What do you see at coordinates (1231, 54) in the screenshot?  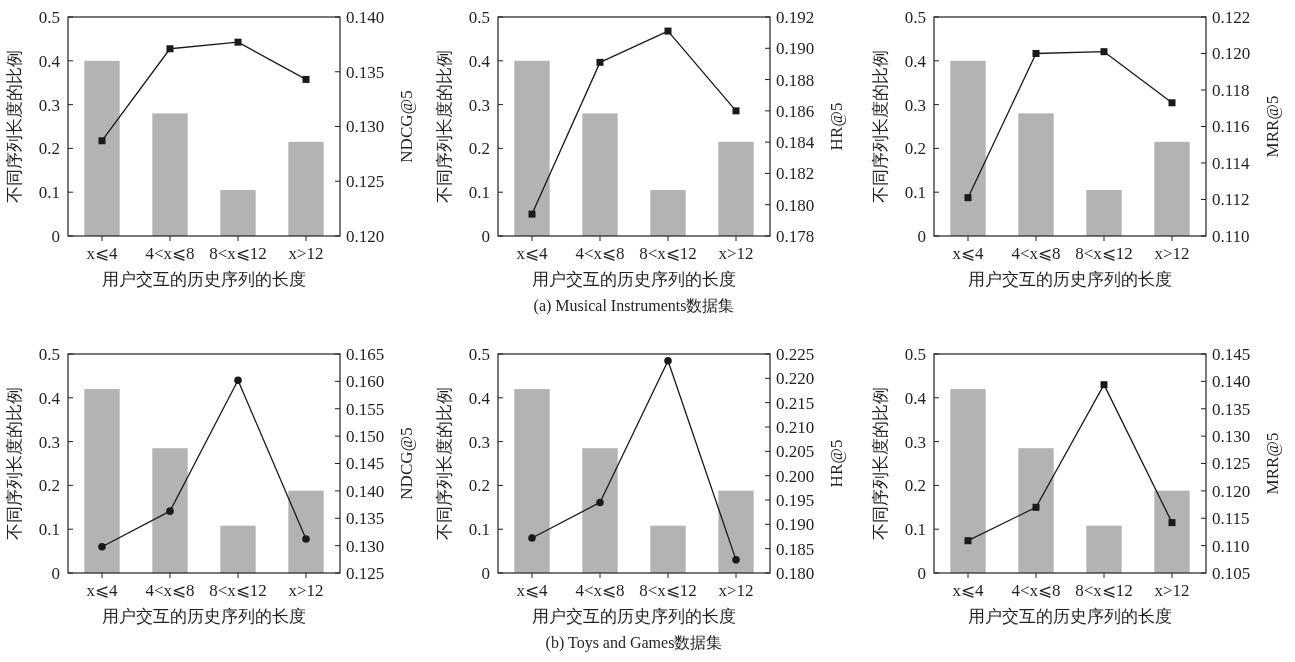 I see `y2-tick-label: 0.120` at bounding box center [1231, 54].